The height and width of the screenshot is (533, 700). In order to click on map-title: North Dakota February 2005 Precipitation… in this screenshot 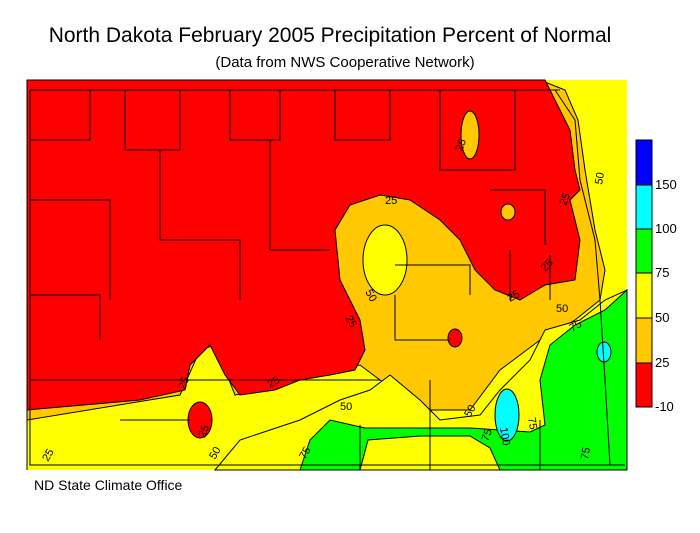, I will do `click(330, 35)`.